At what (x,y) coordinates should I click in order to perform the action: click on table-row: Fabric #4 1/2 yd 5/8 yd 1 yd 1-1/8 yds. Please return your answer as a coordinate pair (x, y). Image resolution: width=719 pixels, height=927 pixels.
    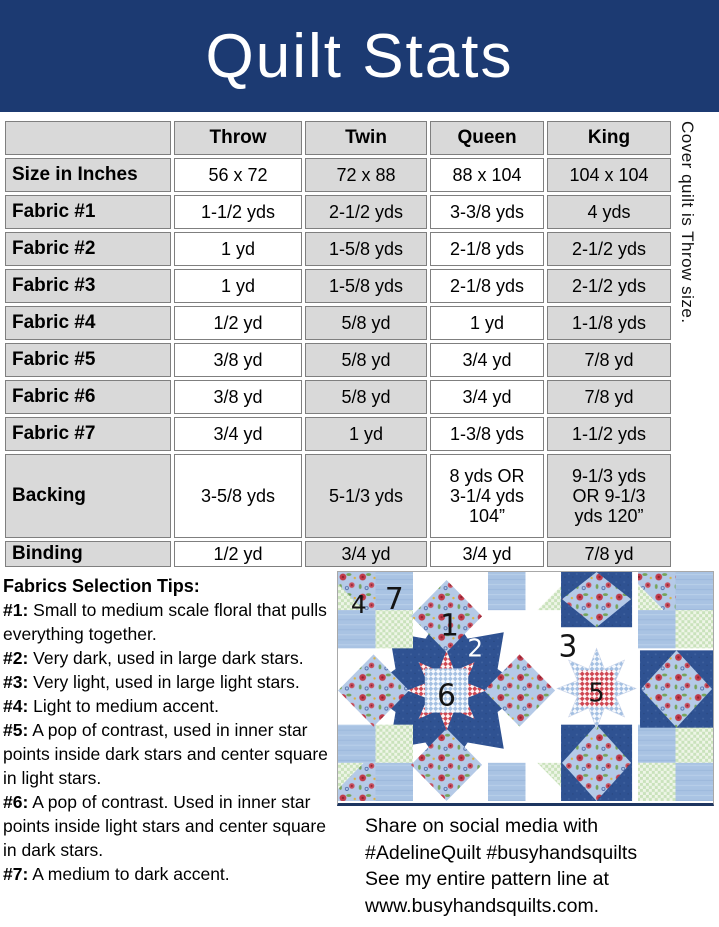
    Looking at the image, I should click on (338, 323).